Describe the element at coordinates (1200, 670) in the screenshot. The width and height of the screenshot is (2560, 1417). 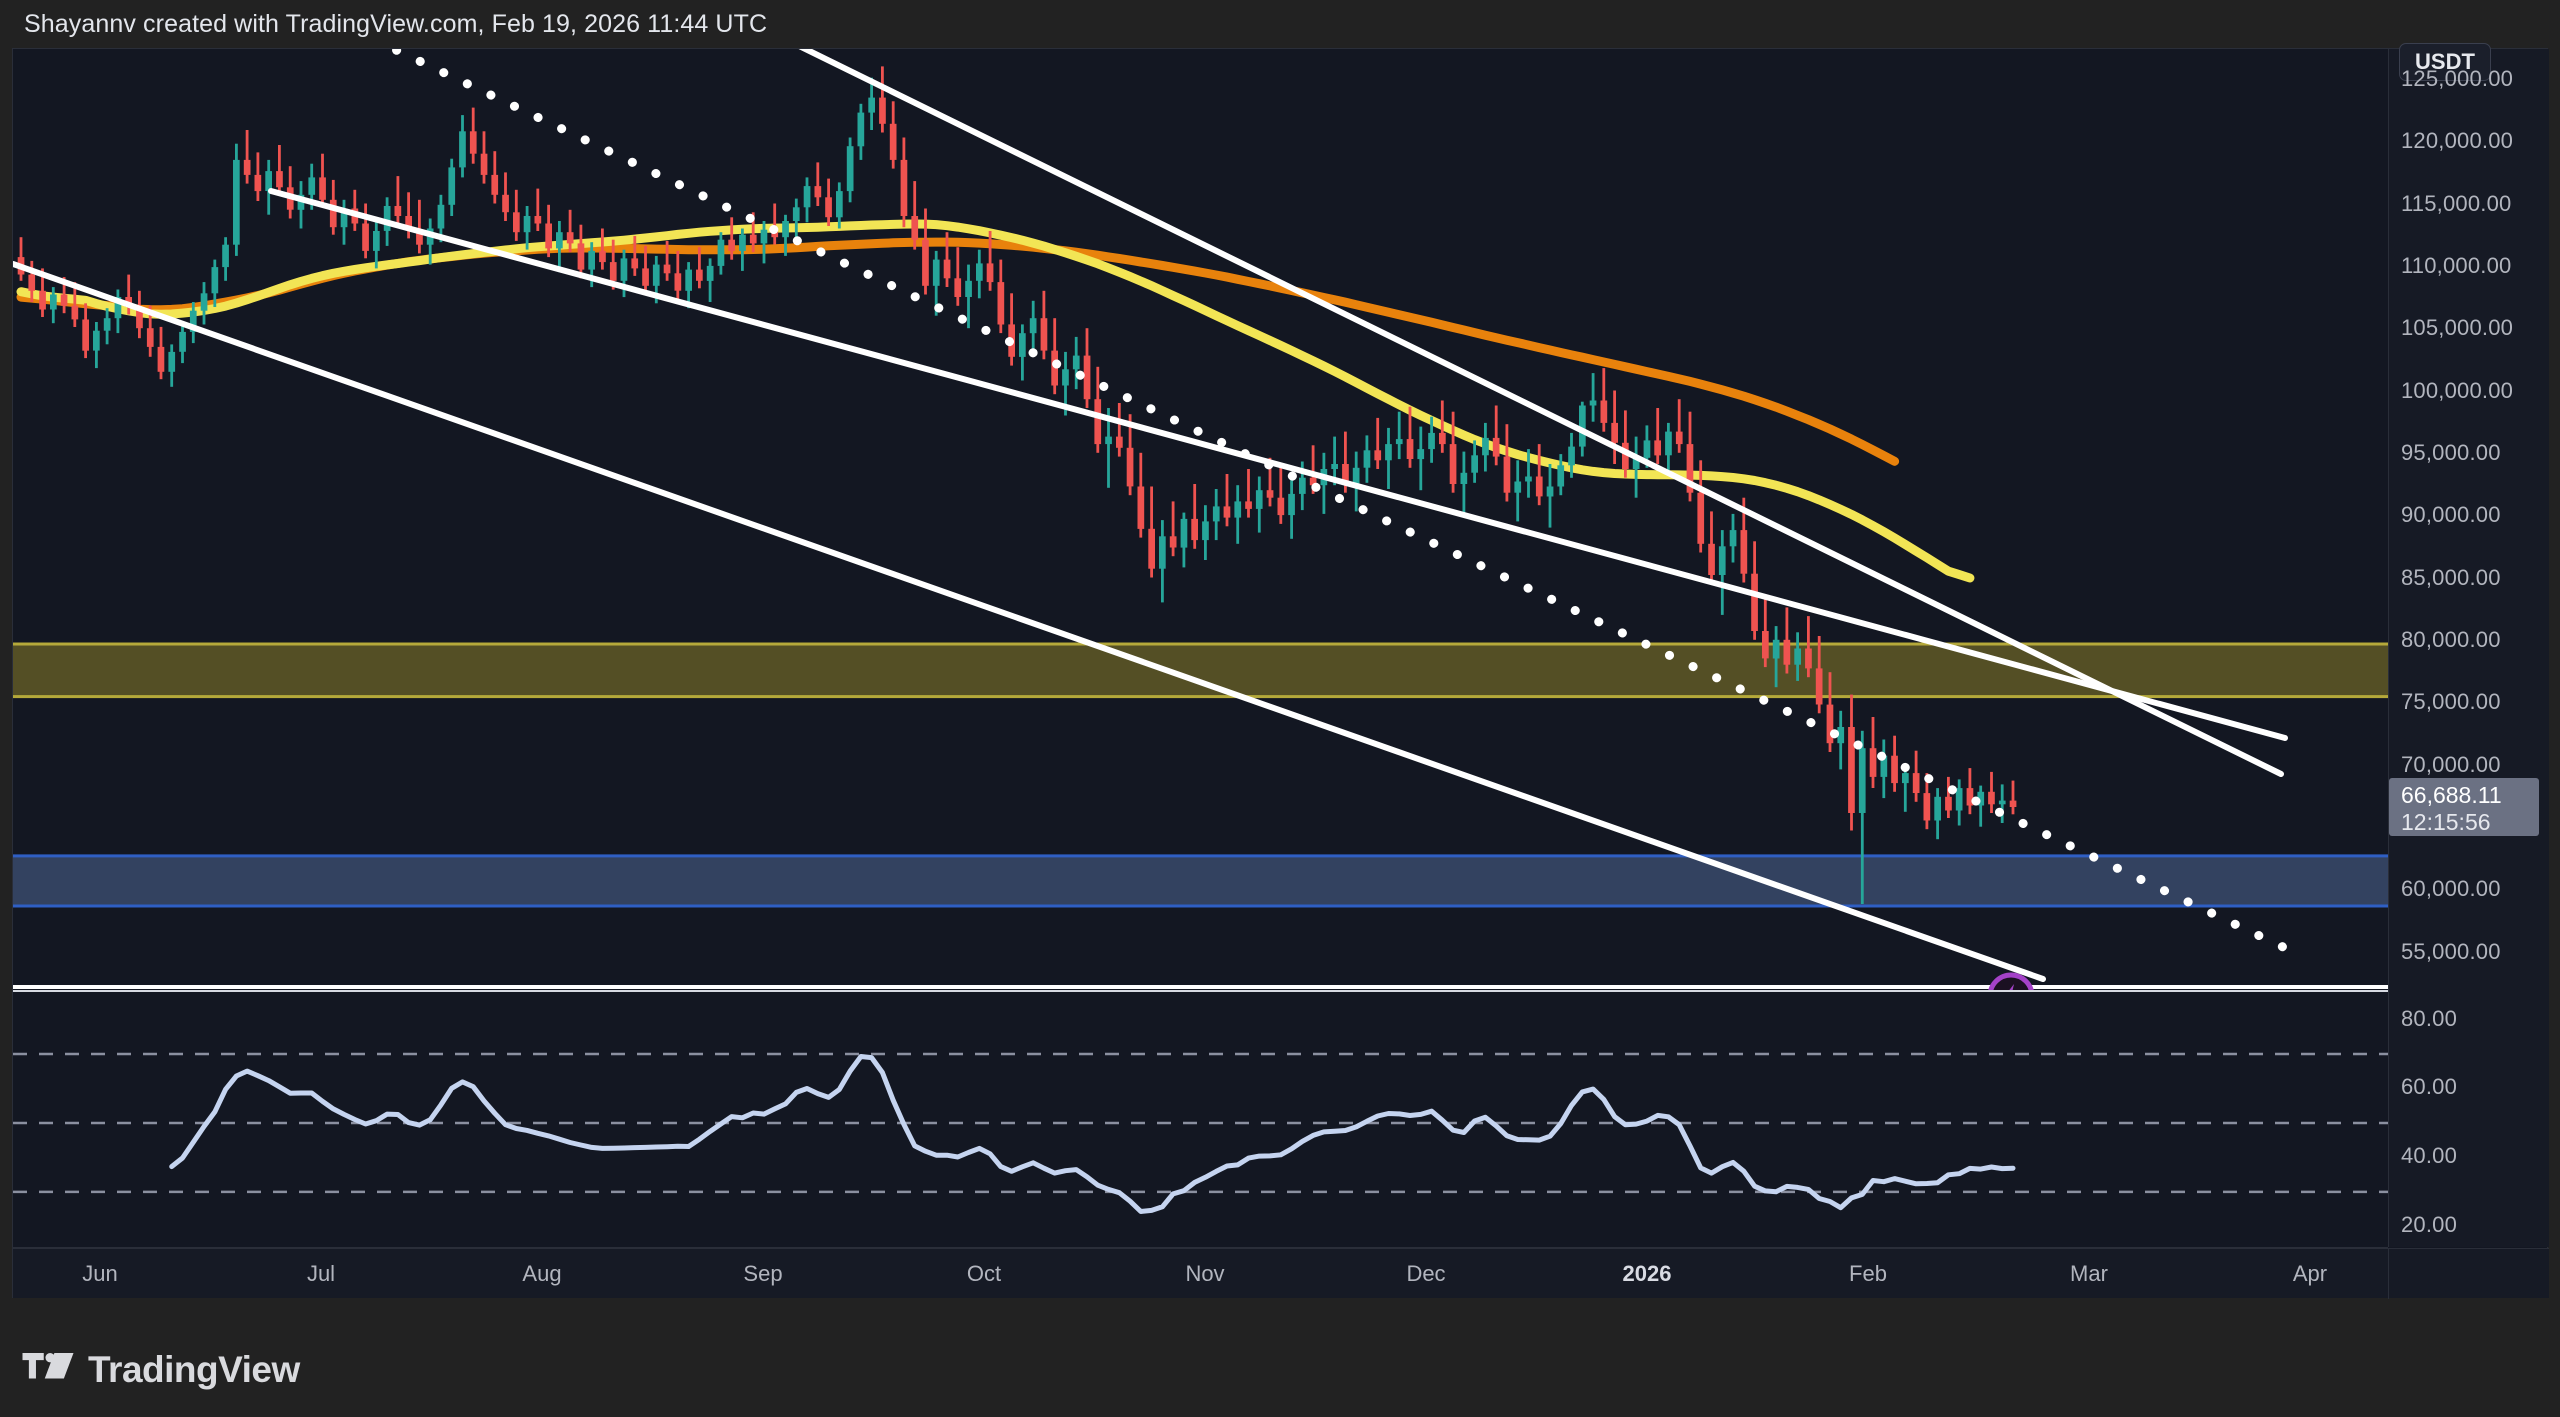
I see `resistance-zone` at that location.